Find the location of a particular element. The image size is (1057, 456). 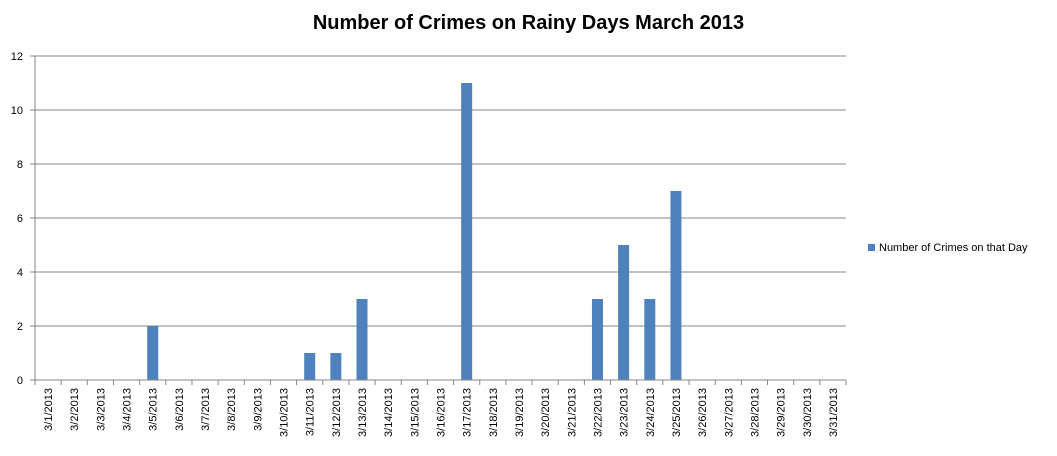

y-tick-label: 10 is located at coordinates (17, 111).